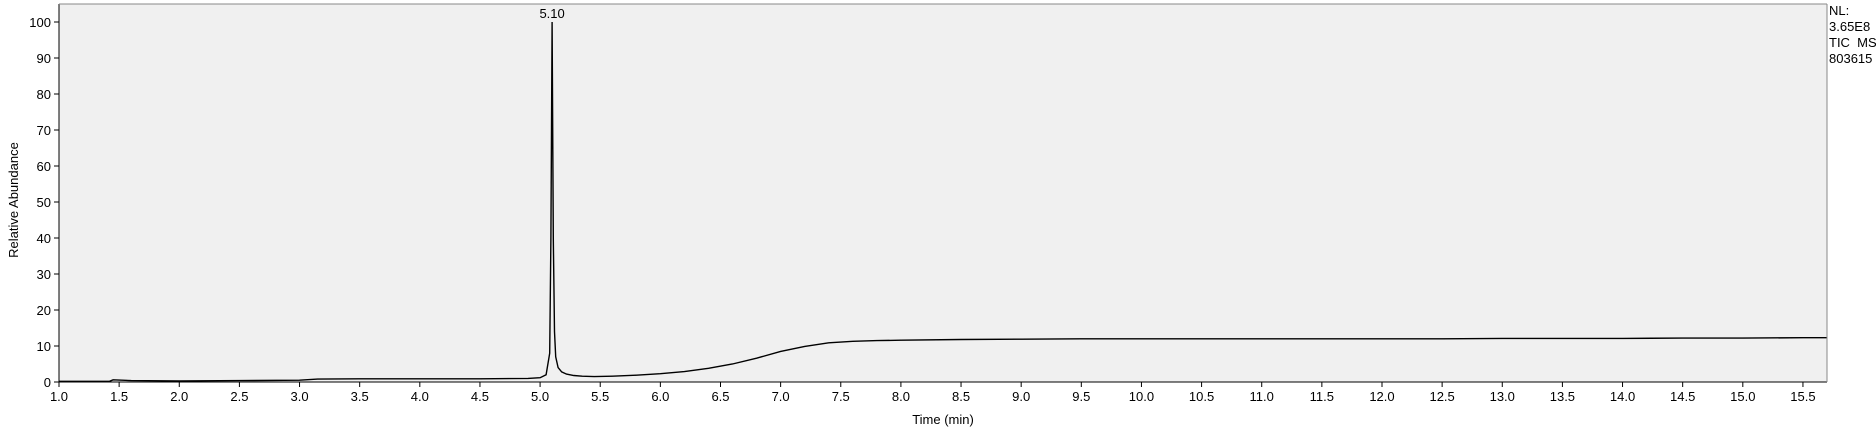 Image resolution: width=1876 pixels, height=436 pixels. I want to click on x-tick-label: 7.0, so click(781, 396).